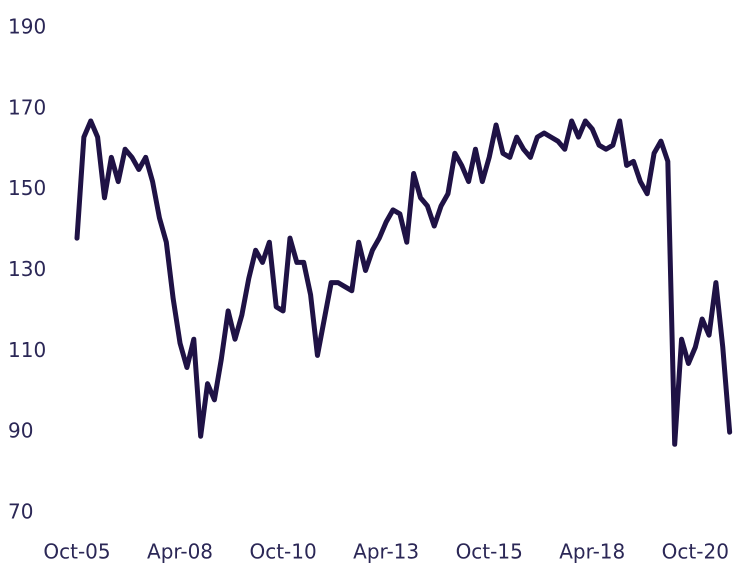  What do you see at coordinates (27, 27) in the screenshot?
I see `y-tick-label: 190` at bounding box center [27, 27].